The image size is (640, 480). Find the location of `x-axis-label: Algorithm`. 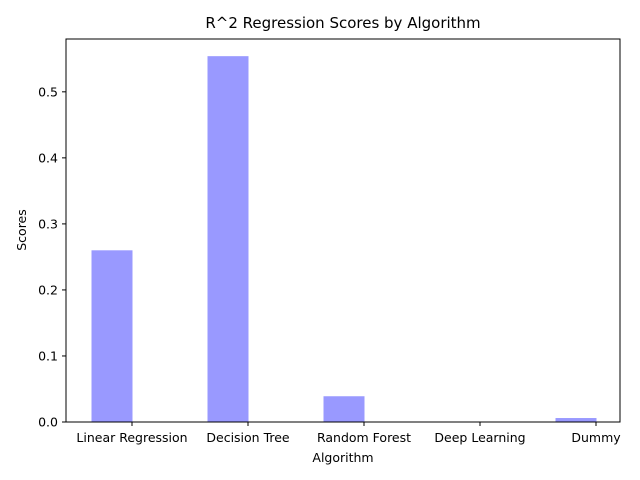

x-axis-label: Algorithm is located at coordinates (342, 457).